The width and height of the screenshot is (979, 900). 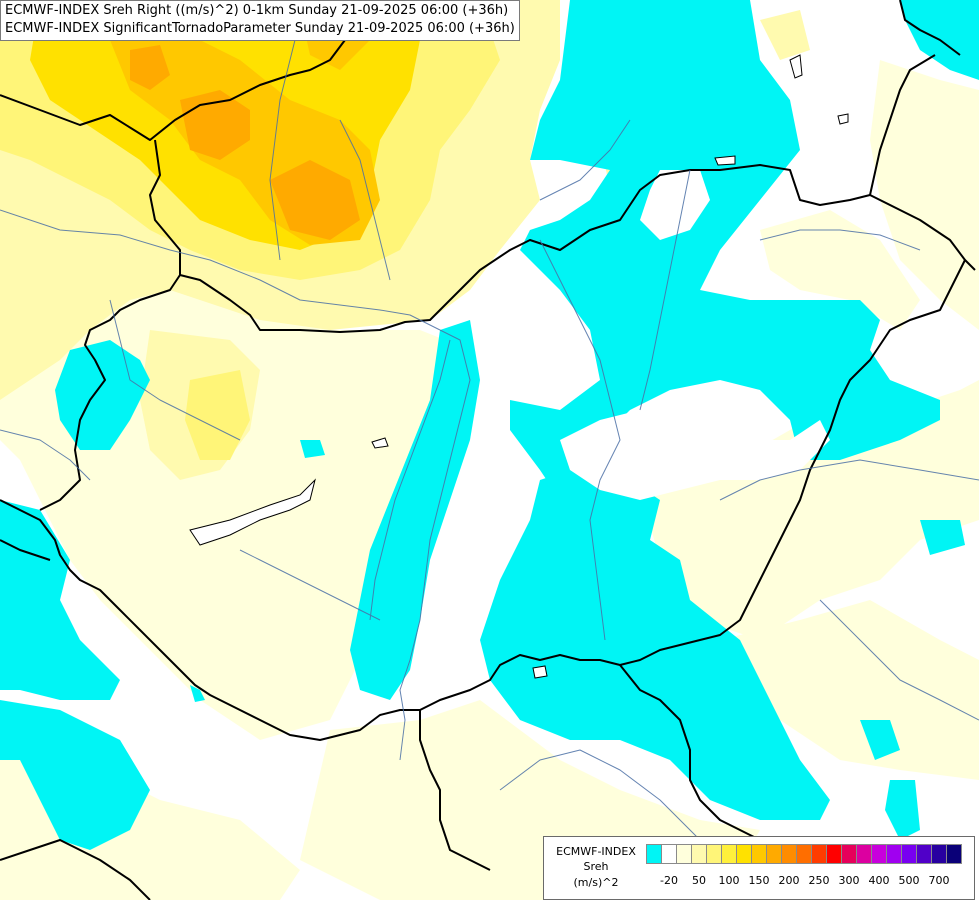 I want to click on legend-tick-label: -20, so click(x=669, y=880).